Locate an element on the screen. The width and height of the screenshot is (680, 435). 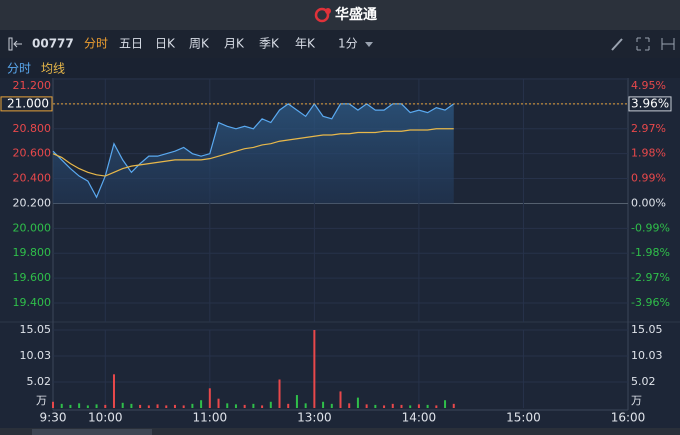
y-tick-label: 19.800 is located at coordinates (32, 252).